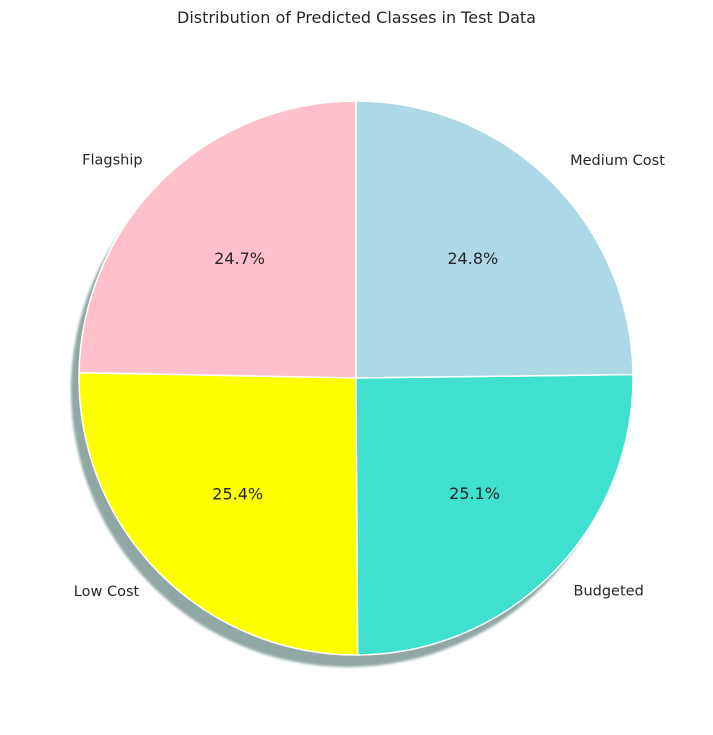 This screenshot has height=735, width=713. Describe the element at coordinates (472, 258) in the screenshot. I see `slice-percent-label: 24.8%` at that location.